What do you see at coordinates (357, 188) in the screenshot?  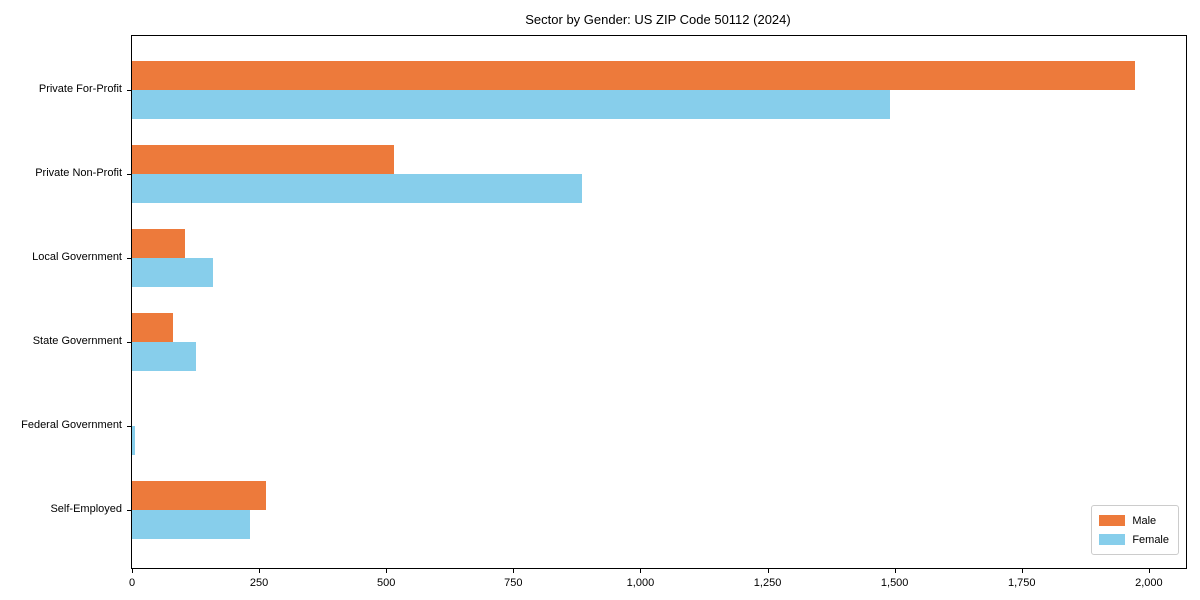 I see `bar-female-private-non-profit` at bounding box center [357, 188].